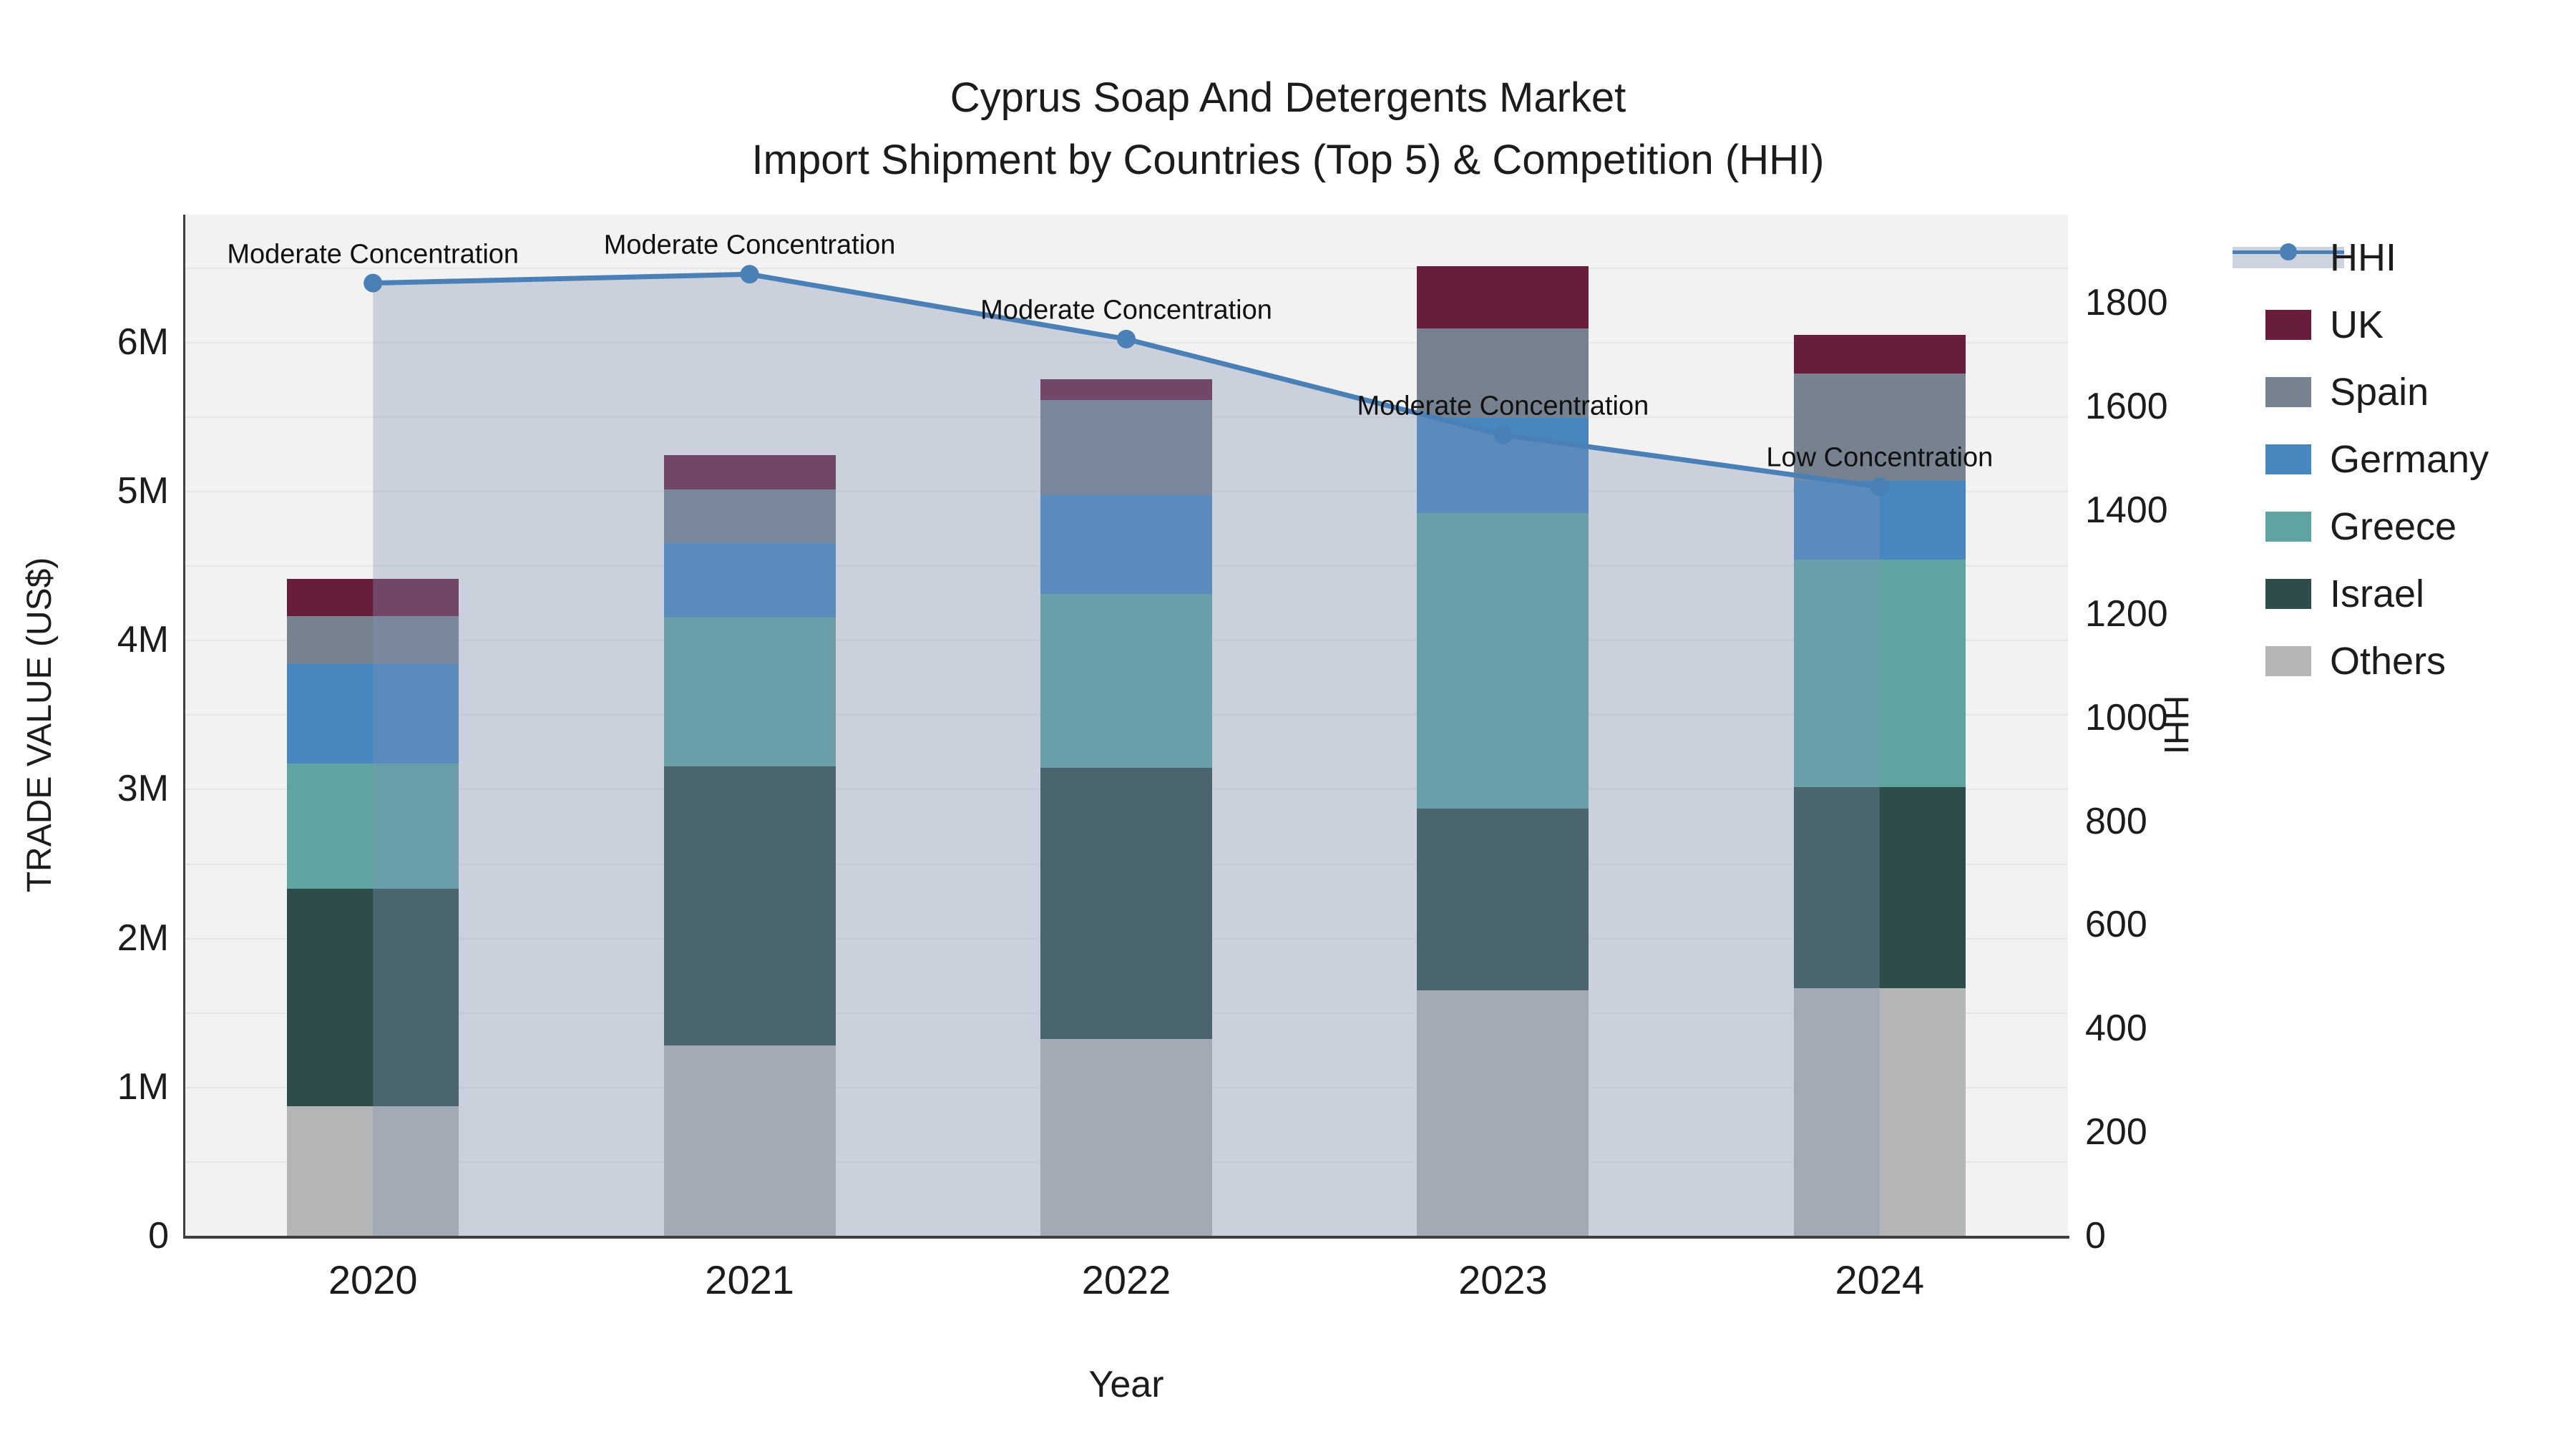  I want to click on x-tick-2022: 2022, so click(1126, 1279).